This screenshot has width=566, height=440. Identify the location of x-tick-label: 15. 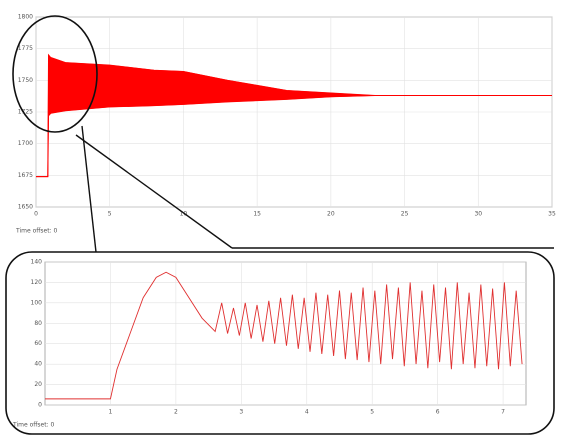
(257, 214).